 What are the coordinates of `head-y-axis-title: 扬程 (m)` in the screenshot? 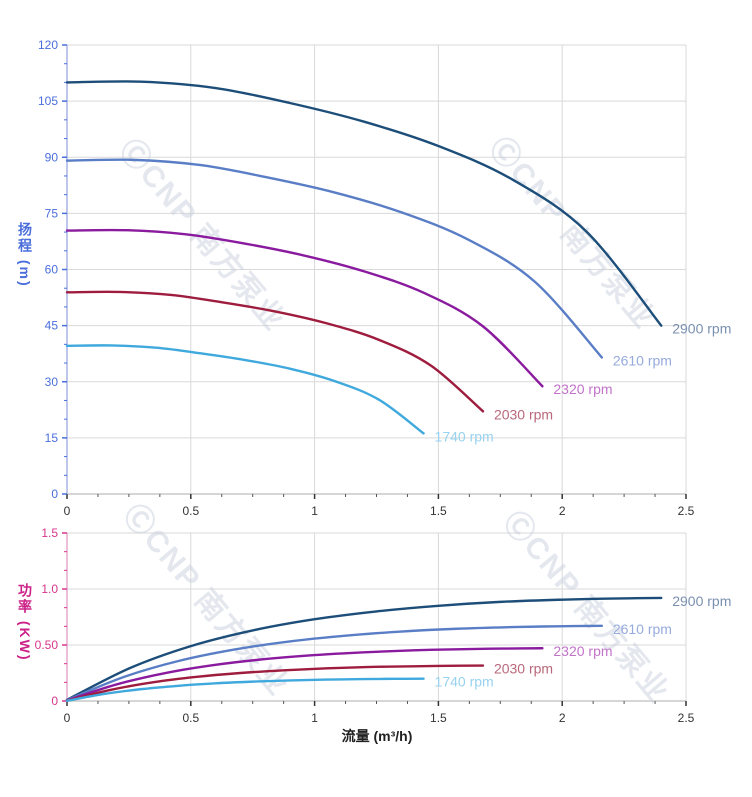 It's located at (25, 255).